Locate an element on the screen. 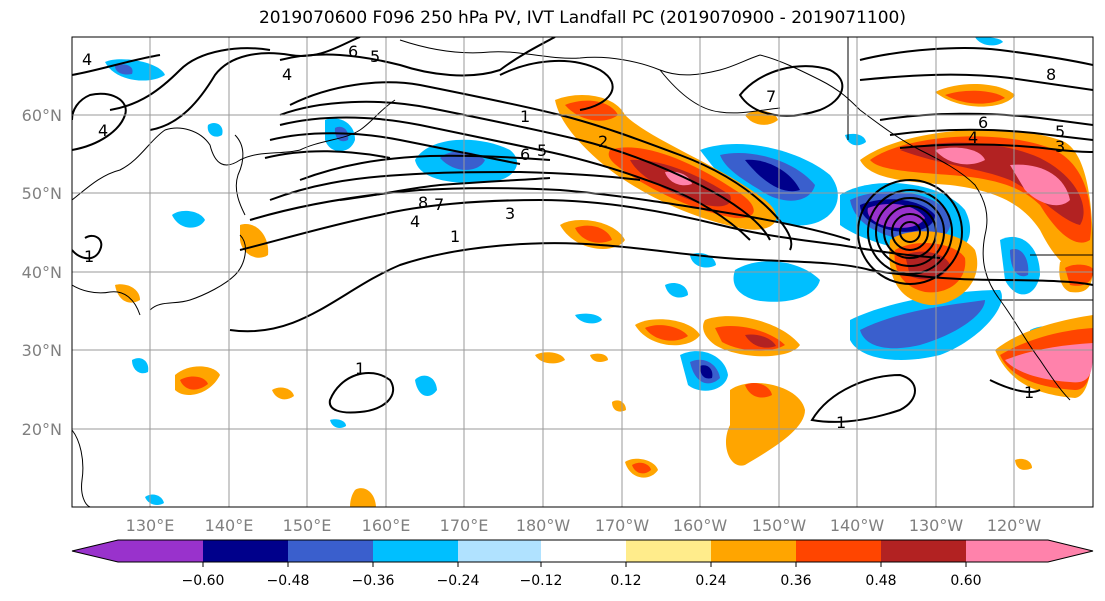 The width and height of the screenshot is (1105, 601). lon-label: 160°W is located at coordinates (700, 525).